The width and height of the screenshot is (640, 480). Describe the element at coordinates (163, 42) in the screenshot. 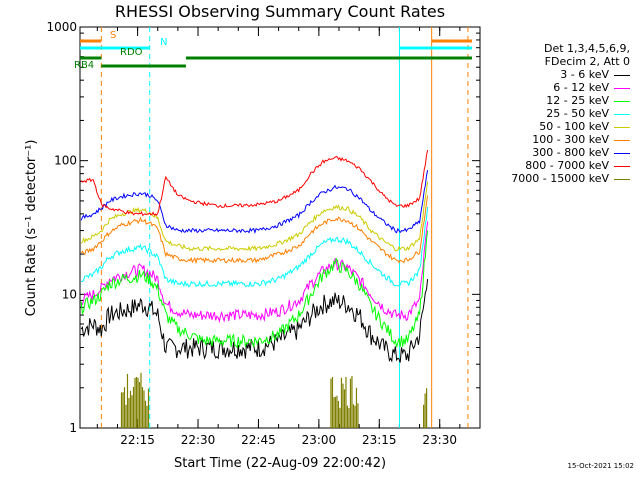

I see `status-bar-label: N` at that location.